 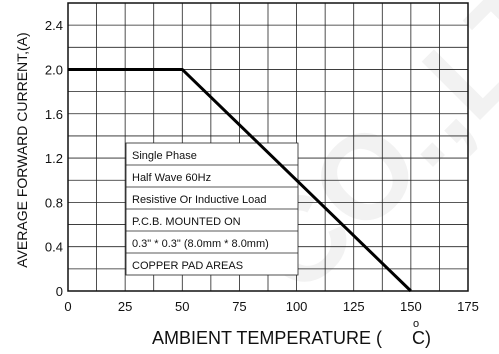 What do you see at coordinates (182, 306) in the screenshot?
I see `x-tick-label: 50` at bounding box center [182, 306].